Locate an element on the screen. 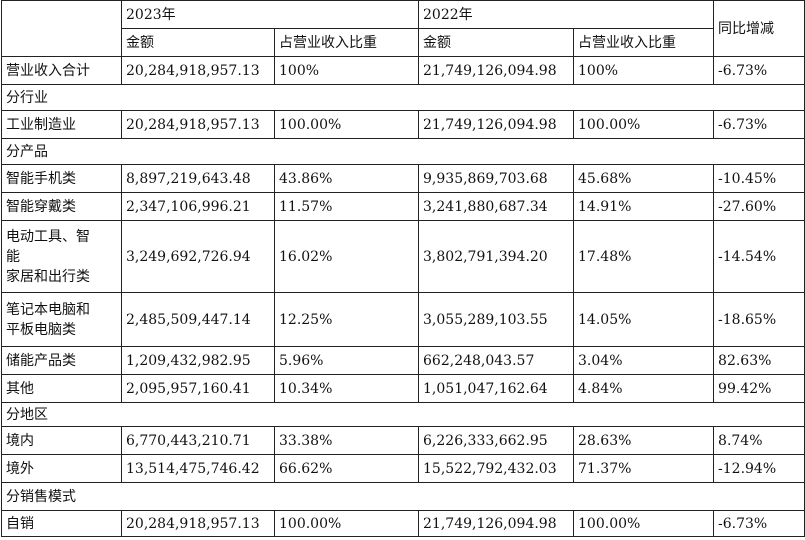 The height and width of the screenshot is (540, 805). share-2022: 28.63% is located at coordinates (644, 440).